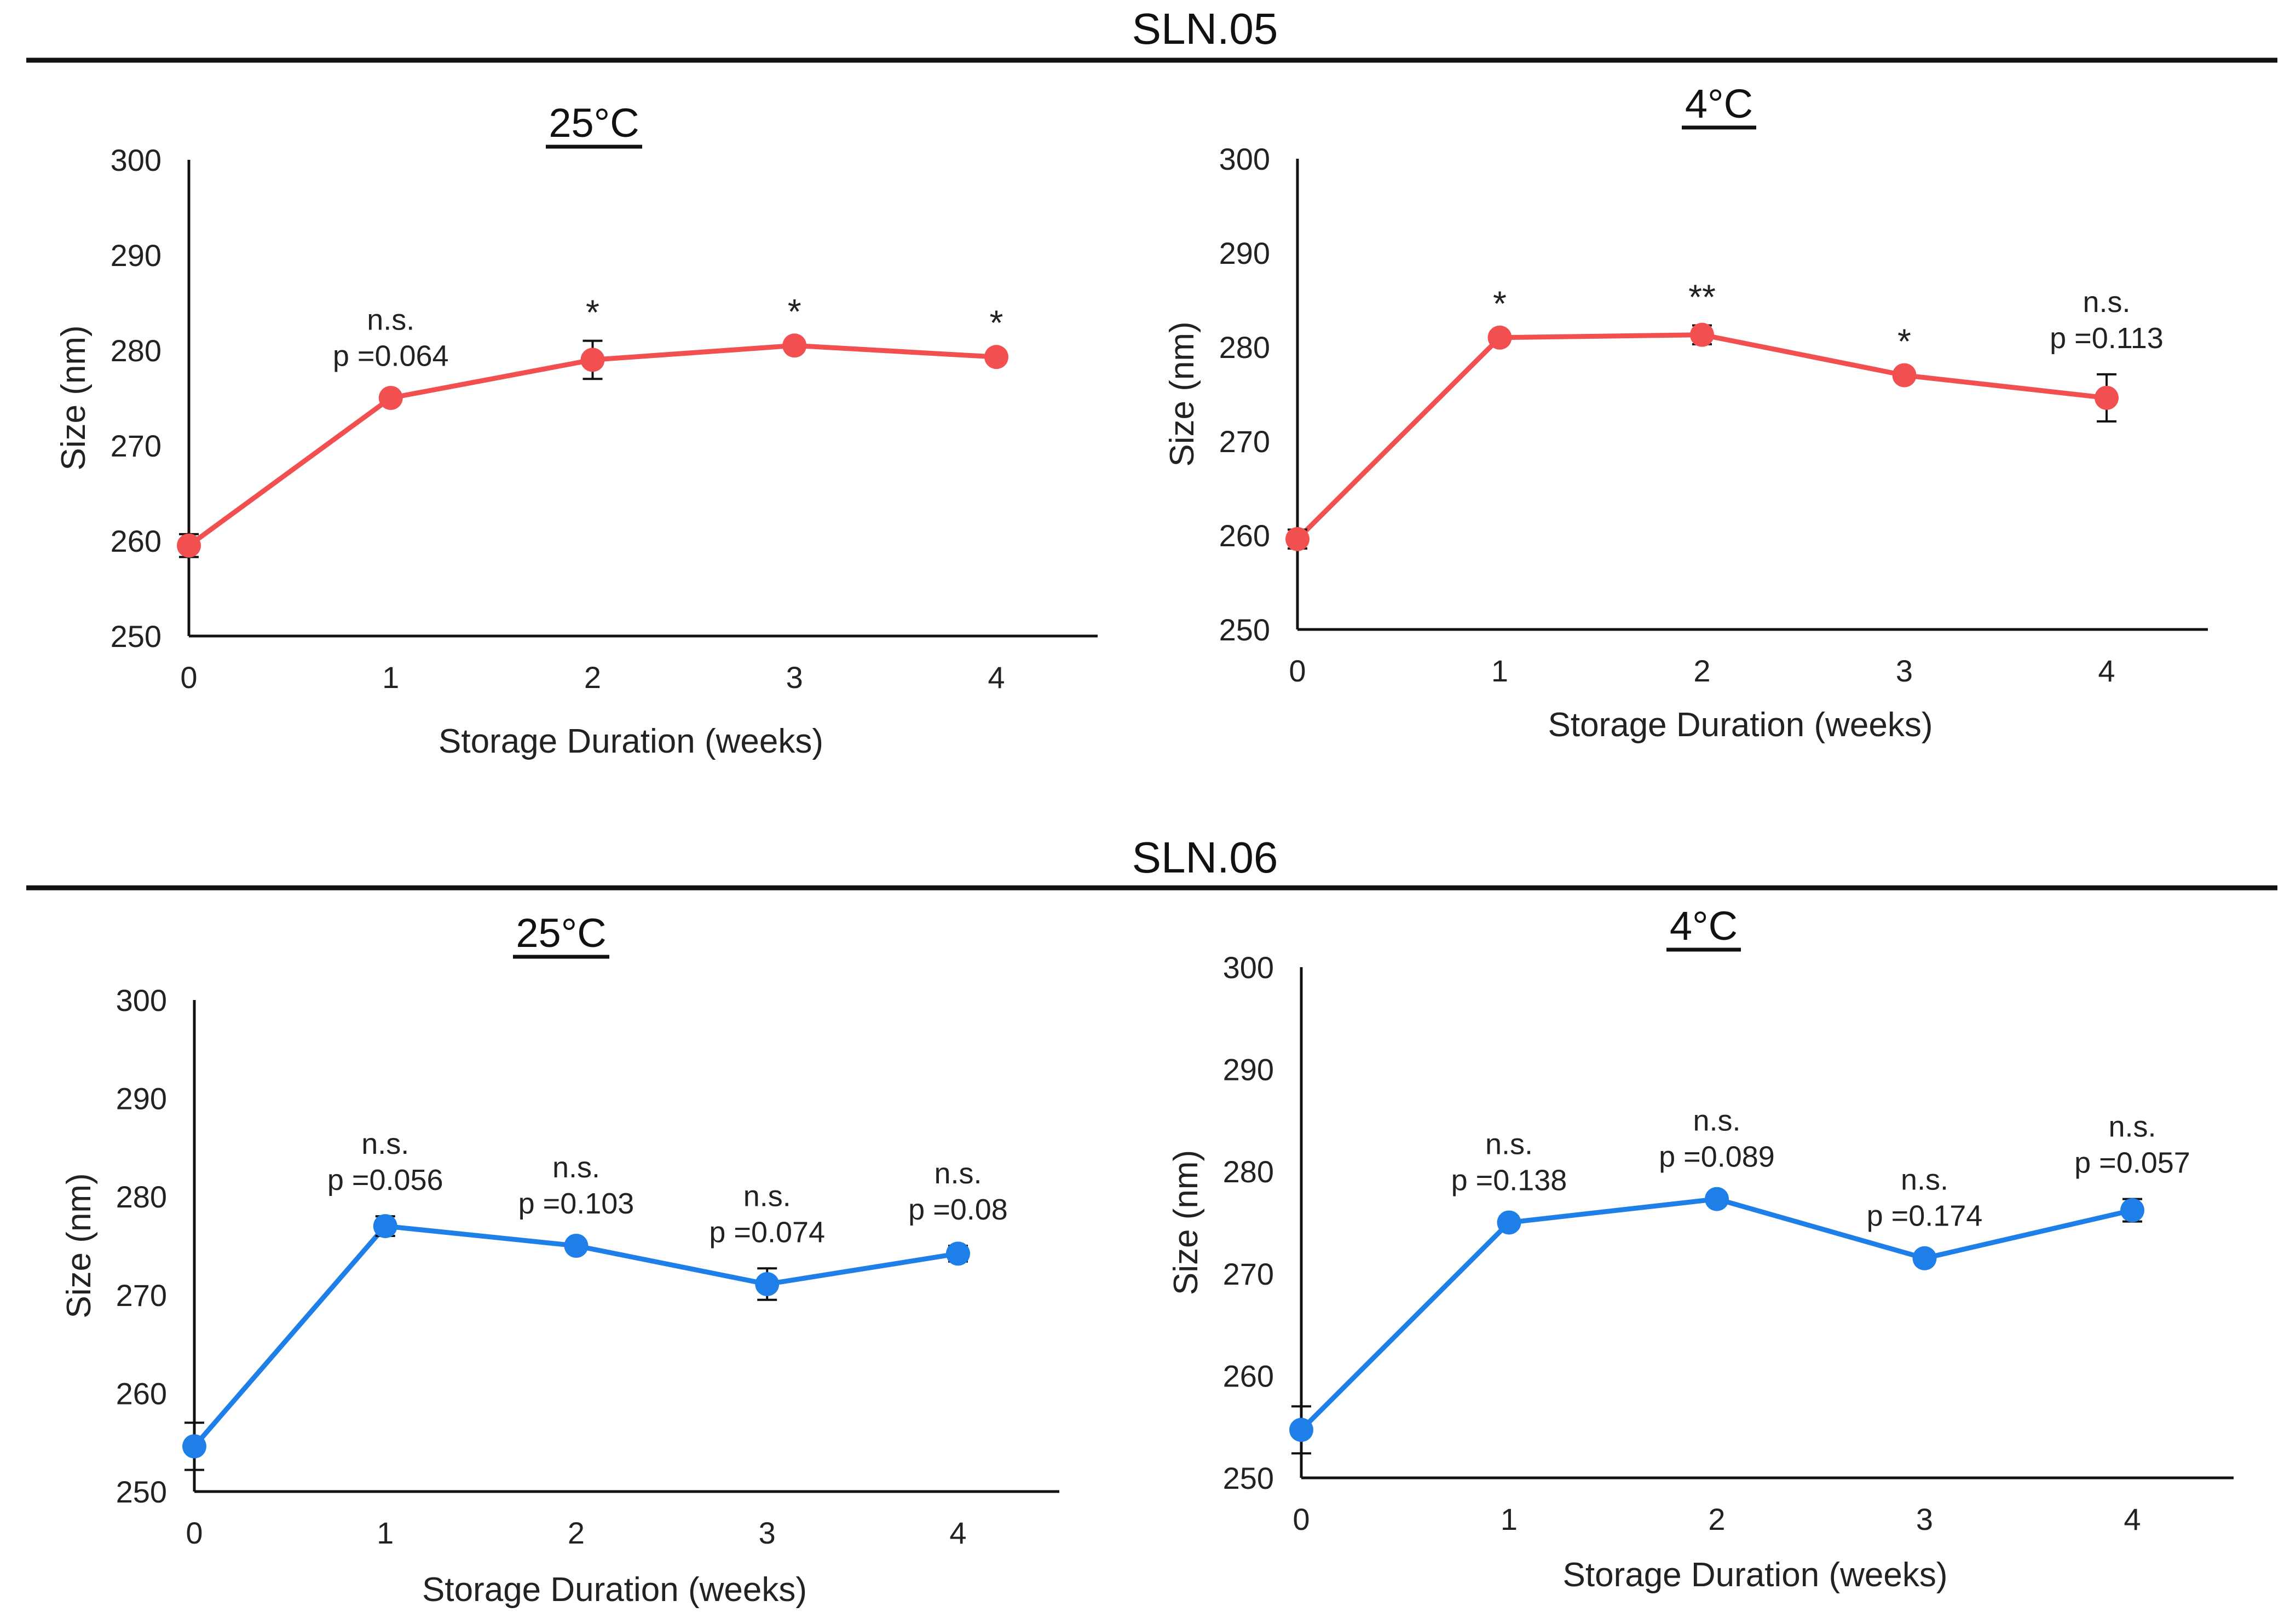 The width and height of the screenshot is (2290, 1624). Describe the element at coordinates (767, 1232) in the screenshot. I see `significance-label: p =0.074` at that location.